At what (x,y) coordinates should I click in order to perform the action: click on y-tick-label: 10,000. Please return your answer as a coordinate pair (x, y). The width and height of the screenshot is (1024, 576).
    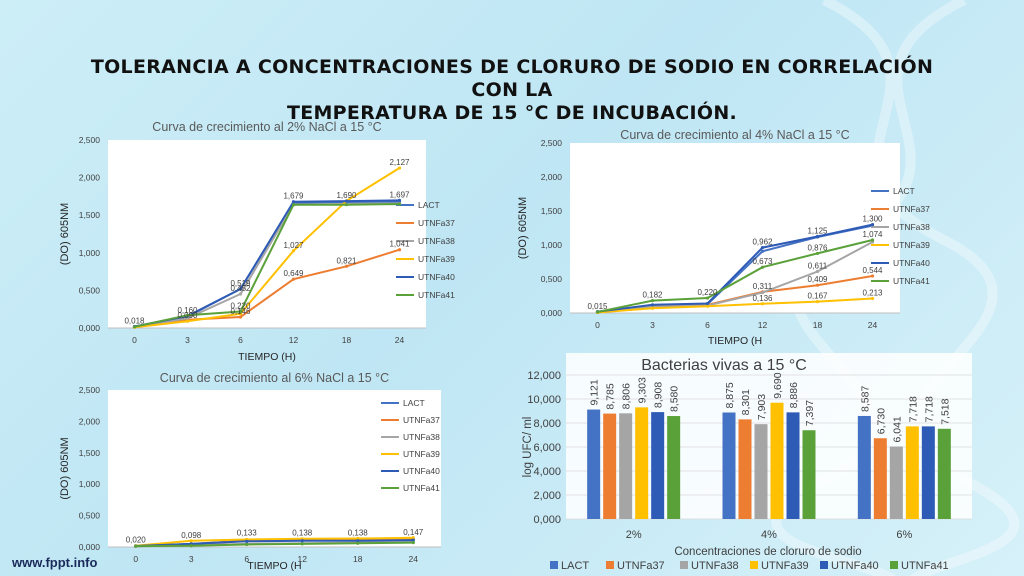
    Looking at the image, I should click on (544, 400).